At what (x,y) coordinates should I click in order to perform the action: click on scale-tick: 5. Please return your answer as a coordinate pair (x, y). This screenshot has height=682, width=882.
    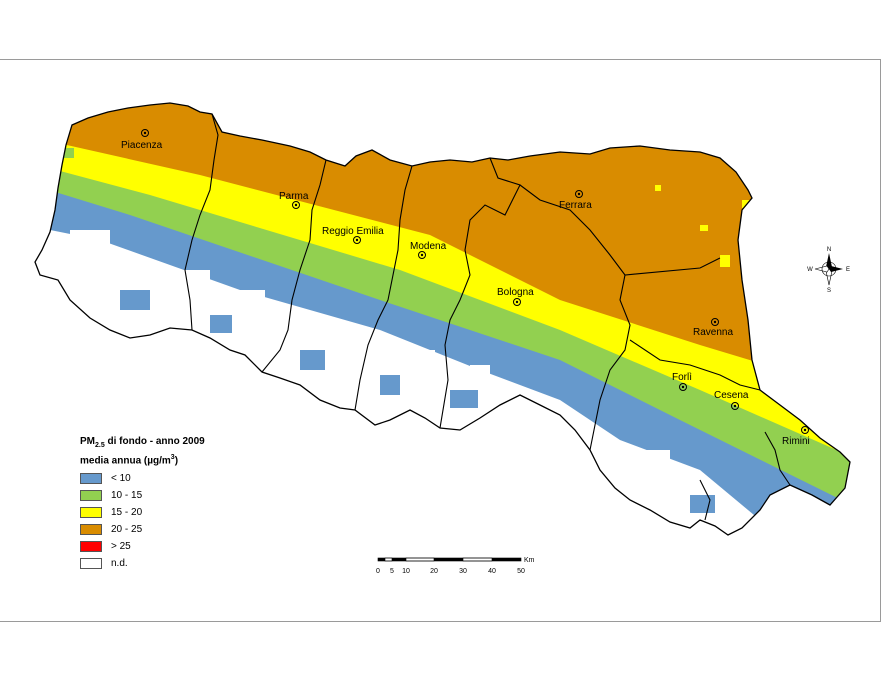
    Looking at the image, I should click on (392, 571).